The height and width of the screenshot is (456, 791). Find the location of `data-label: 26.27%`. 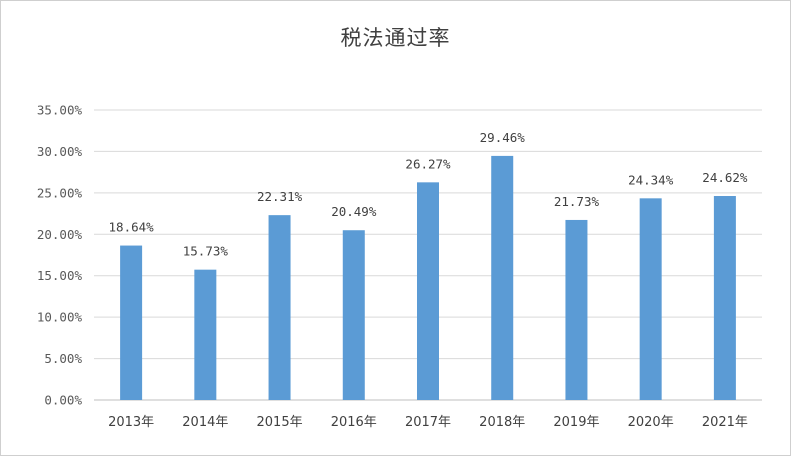

data-label: 26.27% is located at coordinates (428, 163).